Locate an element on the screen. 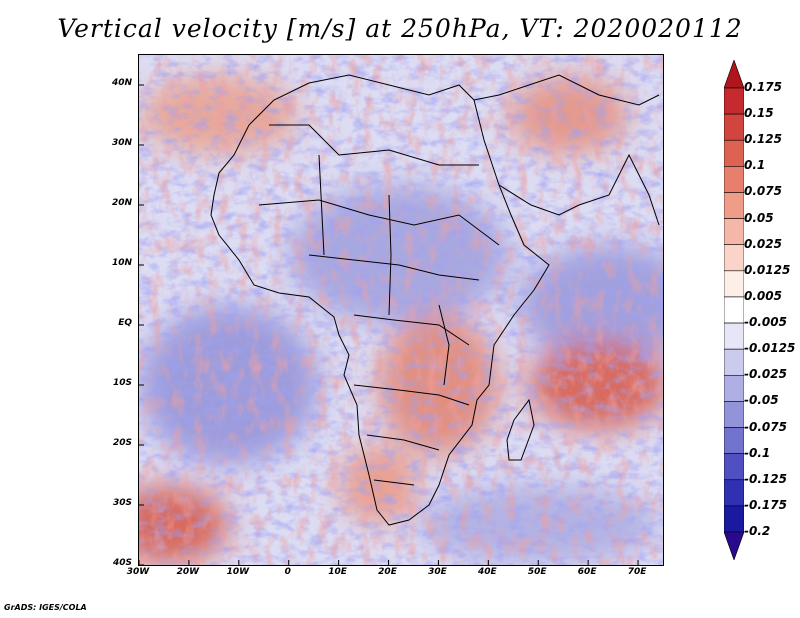  colorbar is located at coordinates (734, 310).